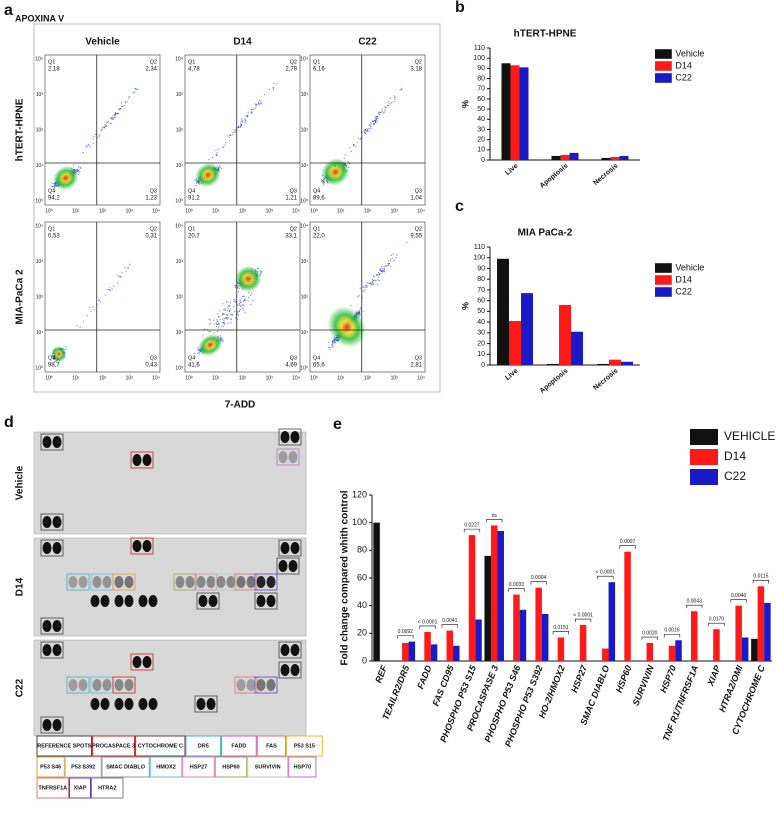 This screenshot has height=828, width=778. I want to click on x-tick-label: HSP27, so click(579, 678).